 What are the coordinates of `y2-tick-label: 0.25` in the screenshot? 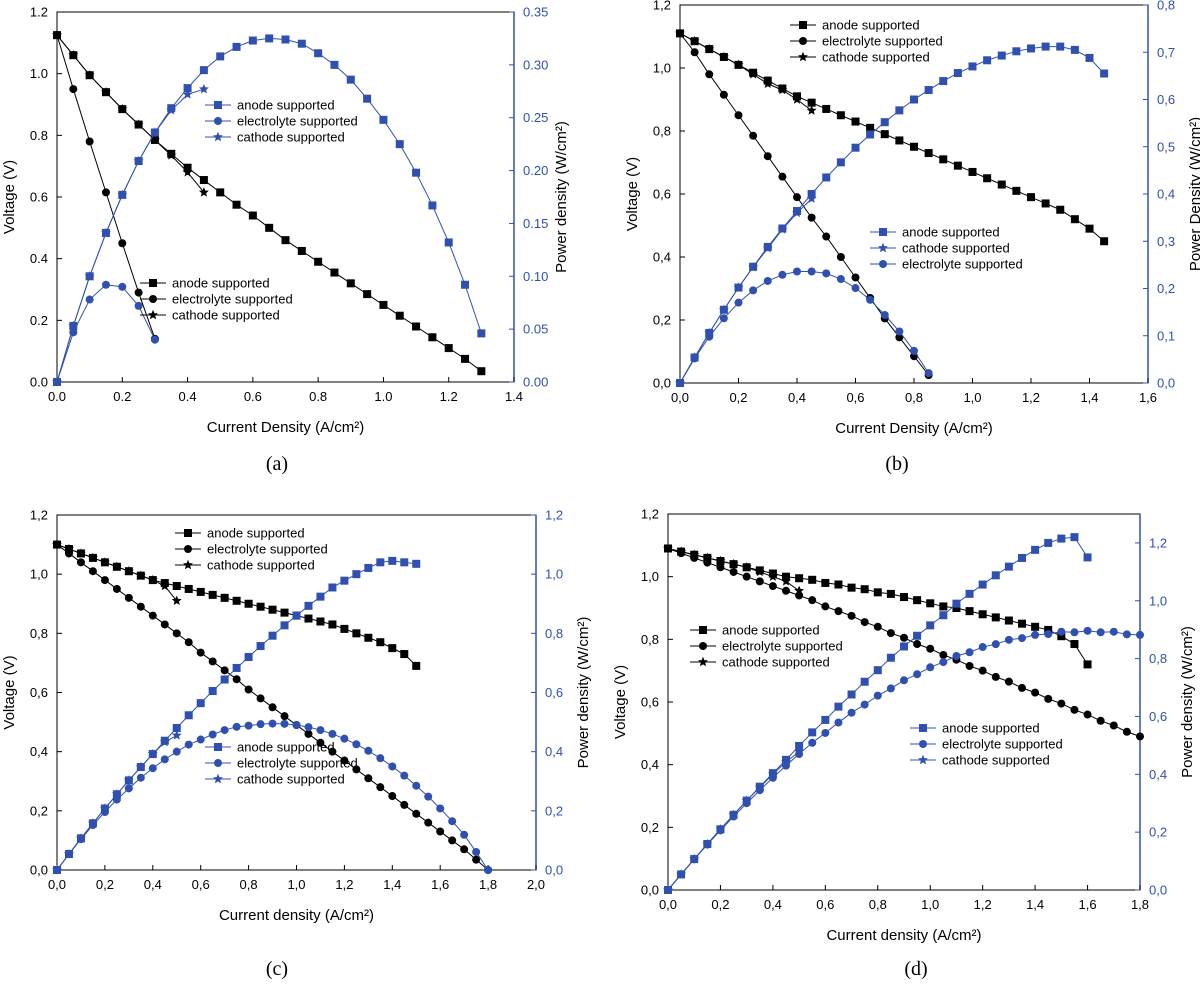 It's located at (535, 117).